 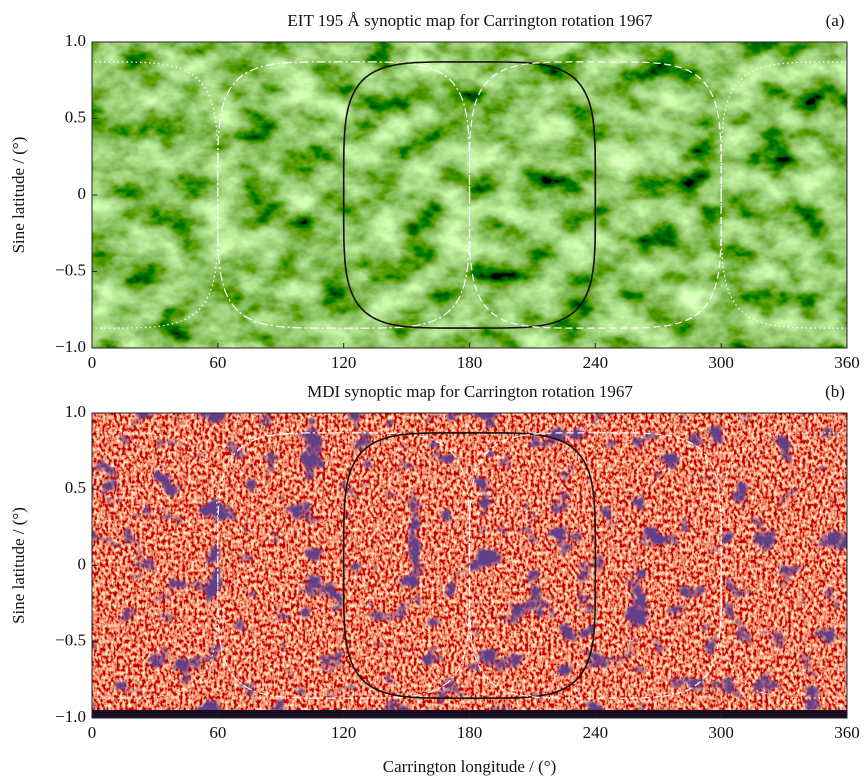 I want to click on x-axis-label: Carrington longitude / (°), so click(x=469, y=766).